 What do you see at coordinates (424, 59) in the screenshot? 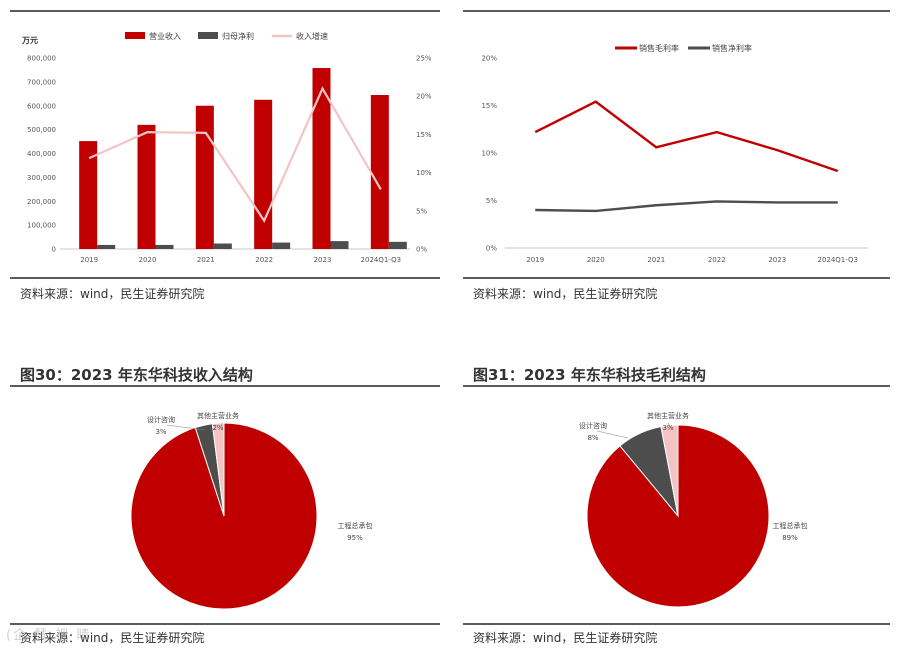
I see `y2-tick-label: 25%` at bounding box center [424, 59].